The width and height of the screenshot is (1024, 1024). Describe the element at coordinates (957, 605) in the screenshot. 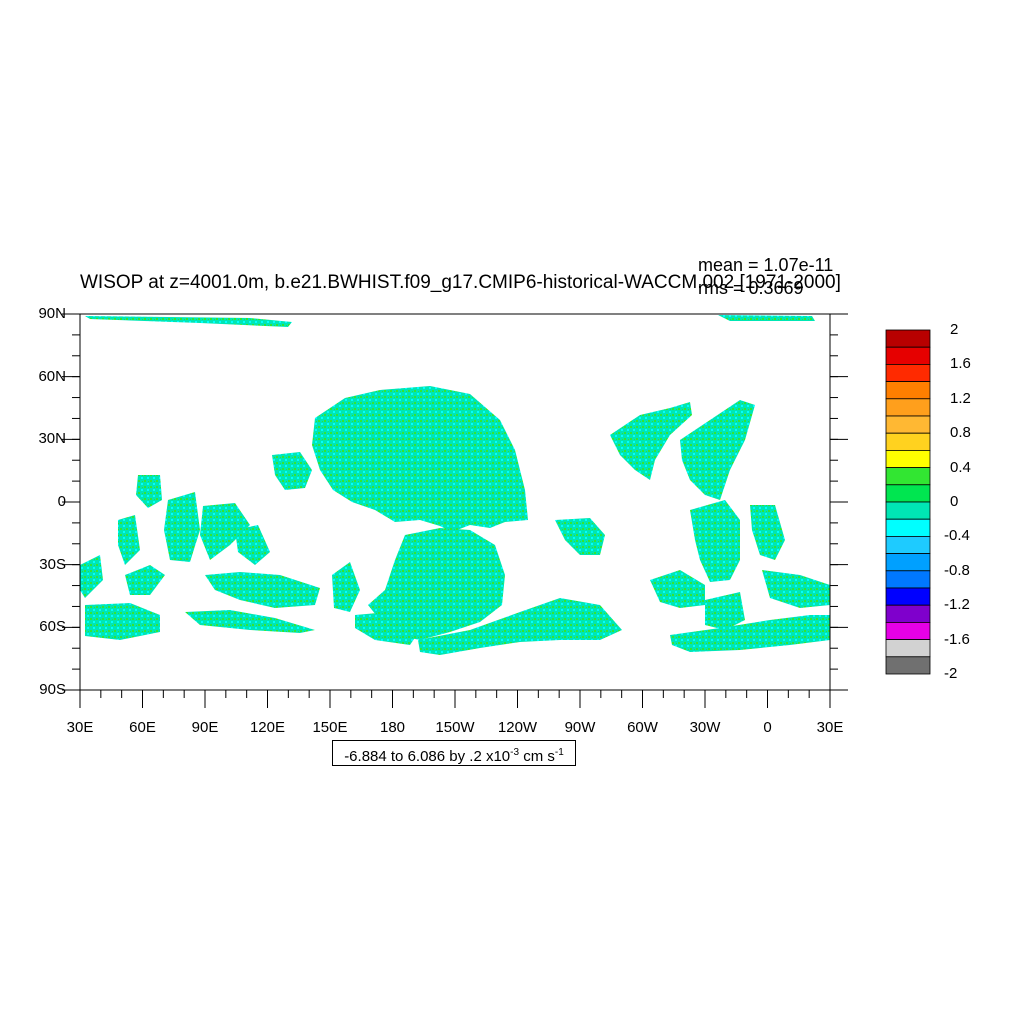

I see `colorbar-tick-label: -1.2` at that location.